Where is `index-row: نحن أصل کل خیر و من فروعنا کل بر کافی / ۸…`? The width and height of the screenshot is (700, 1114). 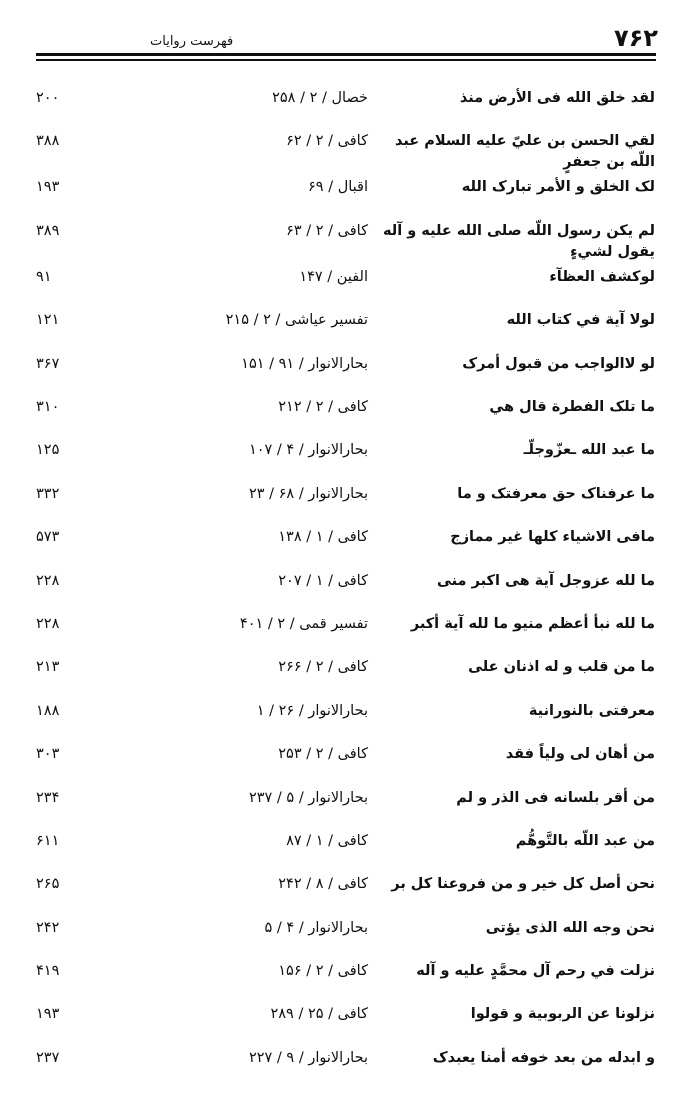 index-row: نحن أصل کل خیر و من فروعنا کل بر کافی / ۸… is located at coordinates (345, 891).